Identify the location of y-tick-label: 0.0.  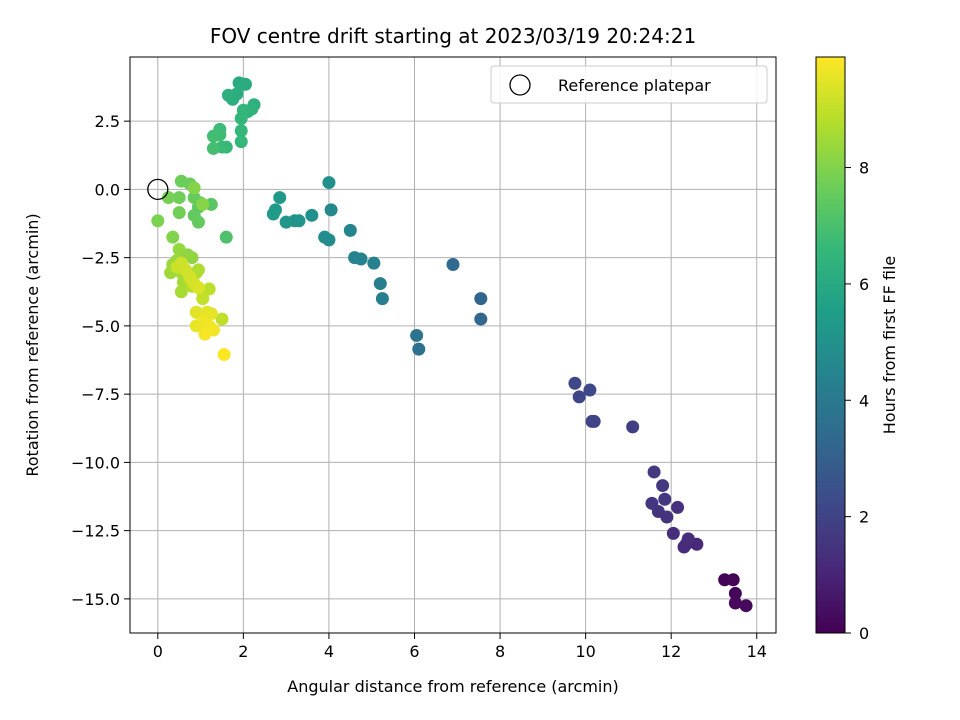
(107, 189).